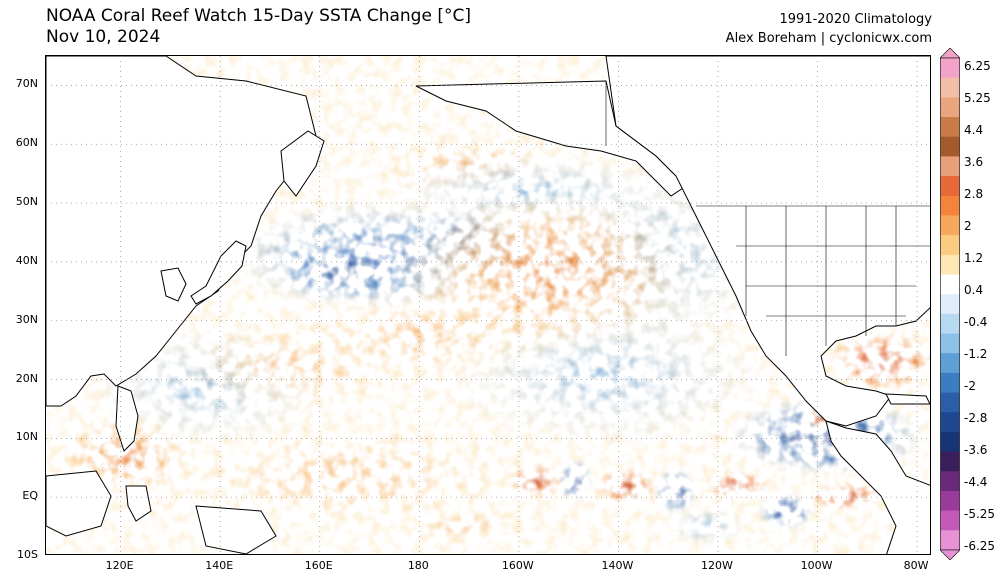 This screenshot has height=588, width=1000. Describe the element at coordinates (119, 565) in the screenshot. I see `lon-tick-label: 120E` at that location.